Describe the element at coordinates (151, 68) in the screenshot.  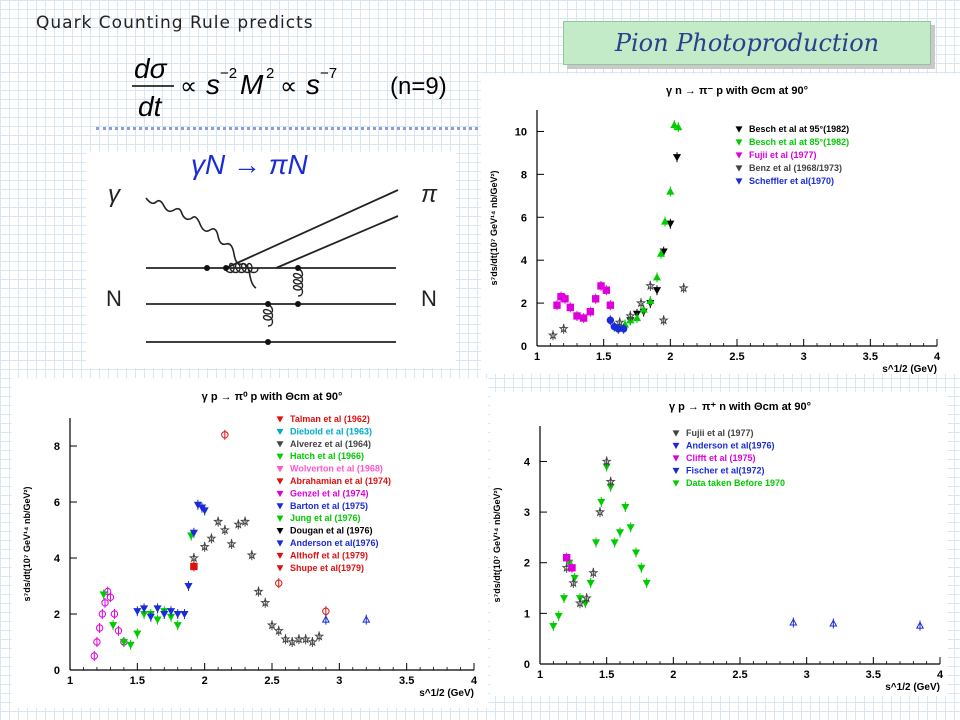
I see `formula-dsigma: dσ` at that location.